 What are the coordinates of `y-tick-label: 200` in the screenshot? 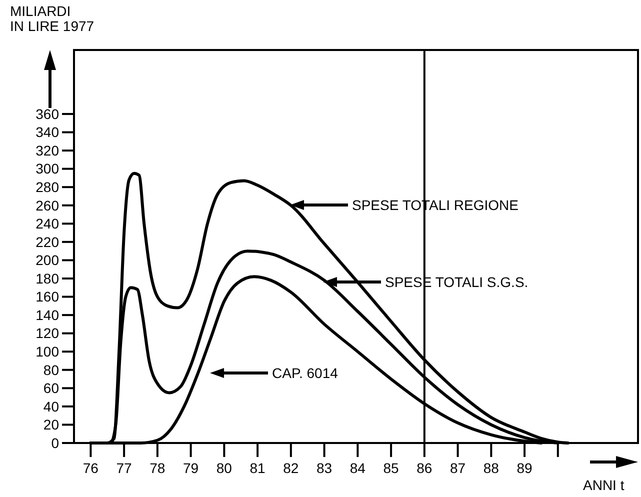 It's located at (48, 260).